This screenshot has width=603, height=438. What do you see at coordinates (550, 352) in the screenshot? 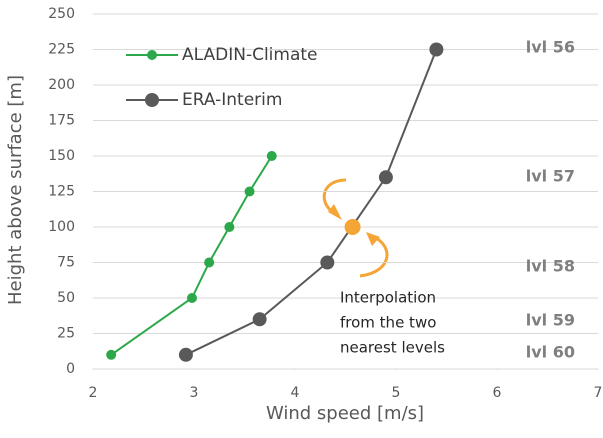
I see `level-label: lvl 60` at bounding box center [550, 352].